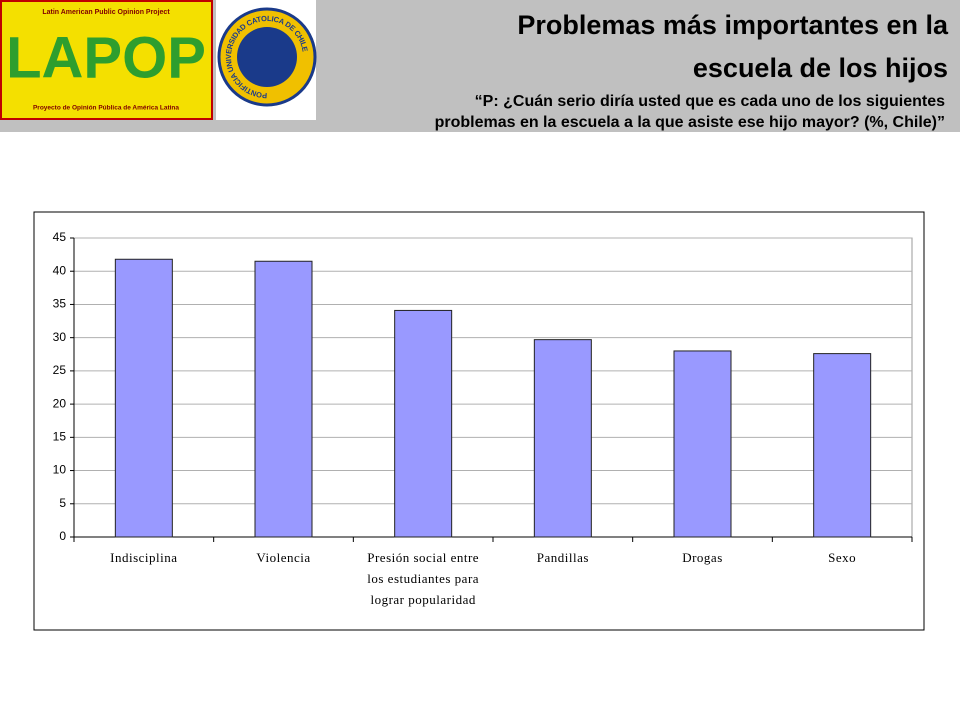  Describe the element at coordinates (267, 57) in the screenshot. I see `university-shield` at that location.